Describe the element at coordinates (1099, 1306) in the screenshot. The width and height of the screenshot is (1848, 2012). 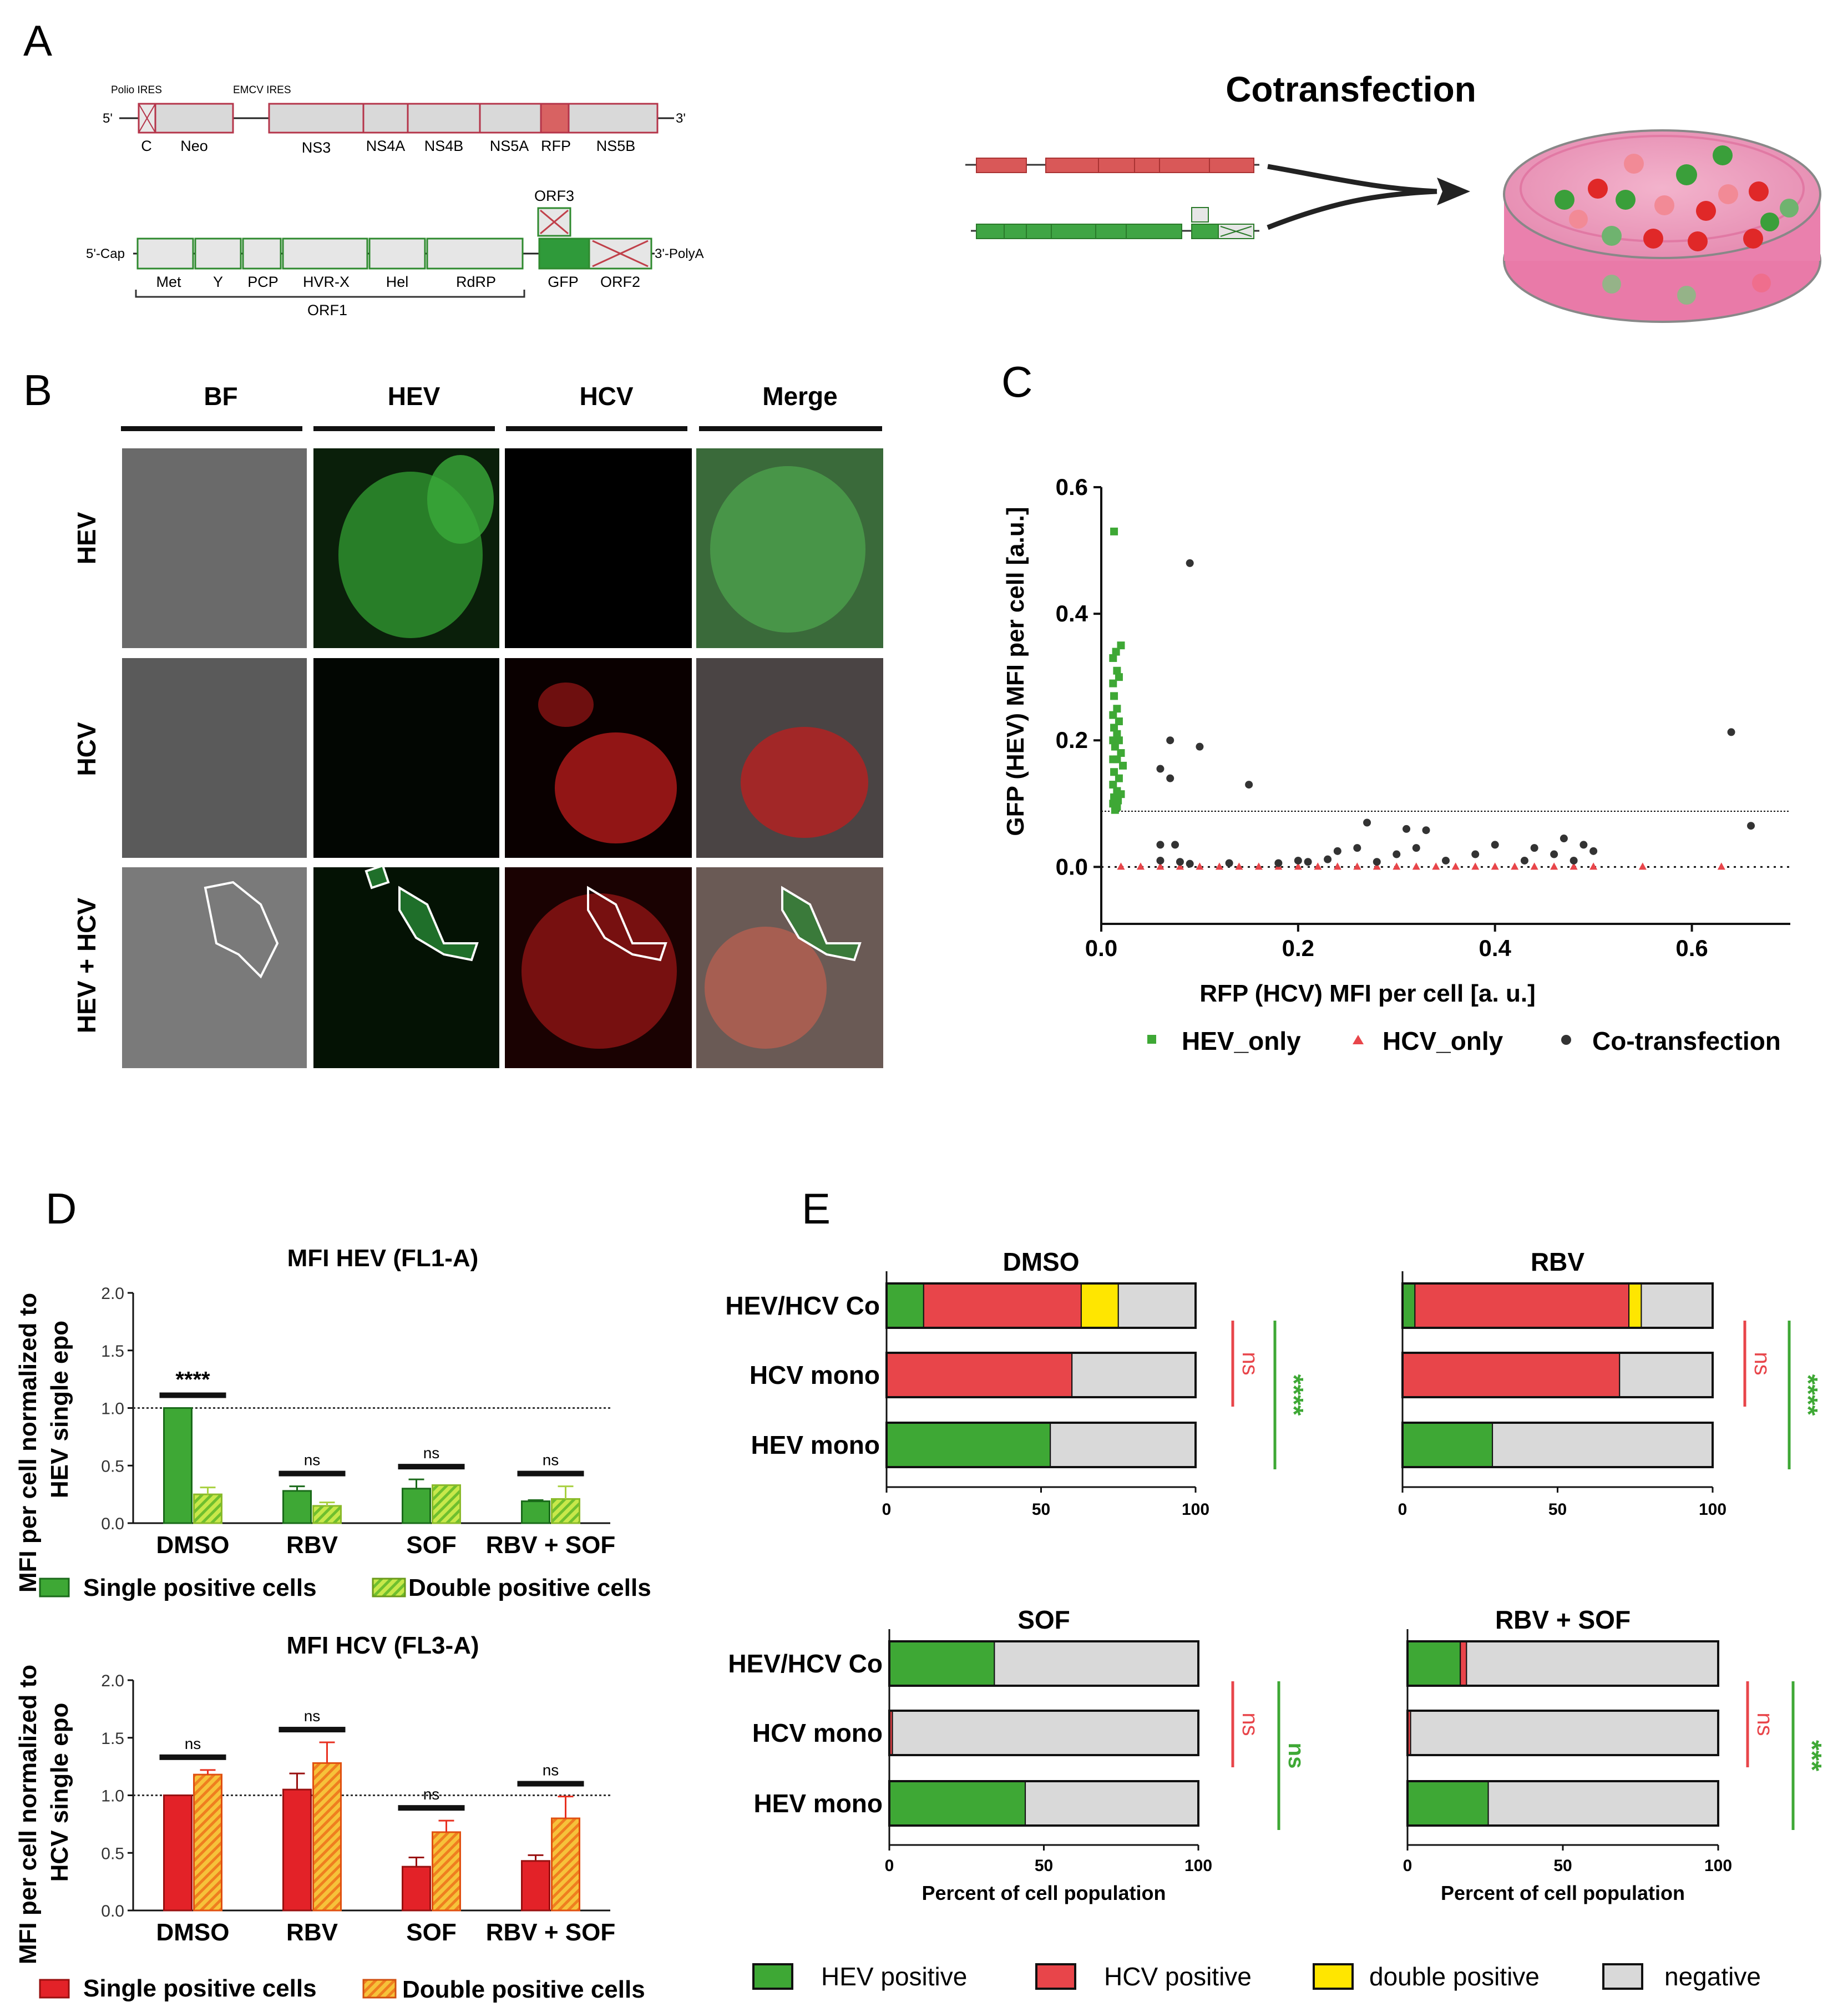
I see `e-stack-segment-double-positive` at that location.